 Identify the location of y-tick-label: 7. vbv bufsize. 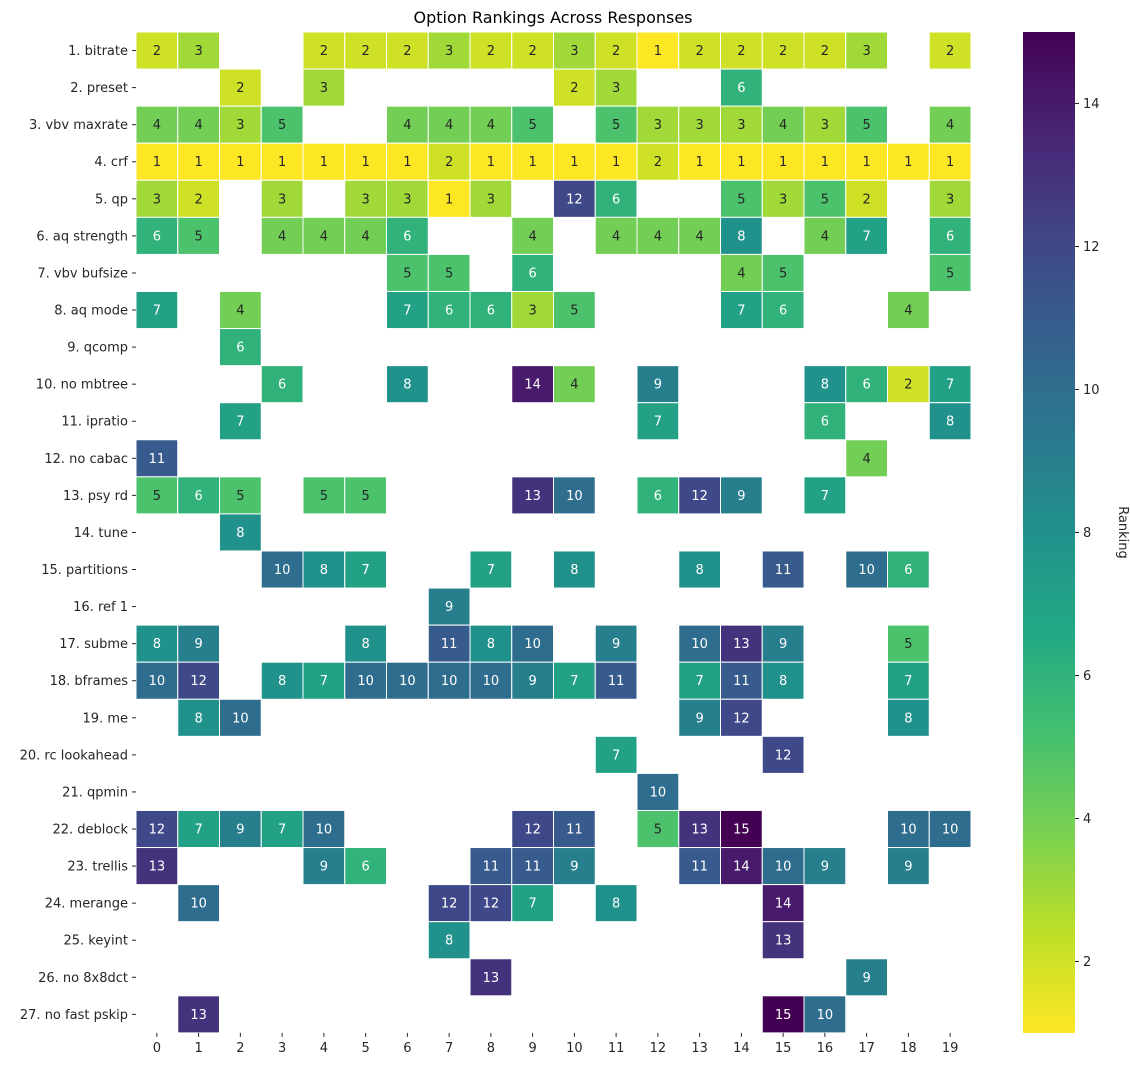
(82, 273).